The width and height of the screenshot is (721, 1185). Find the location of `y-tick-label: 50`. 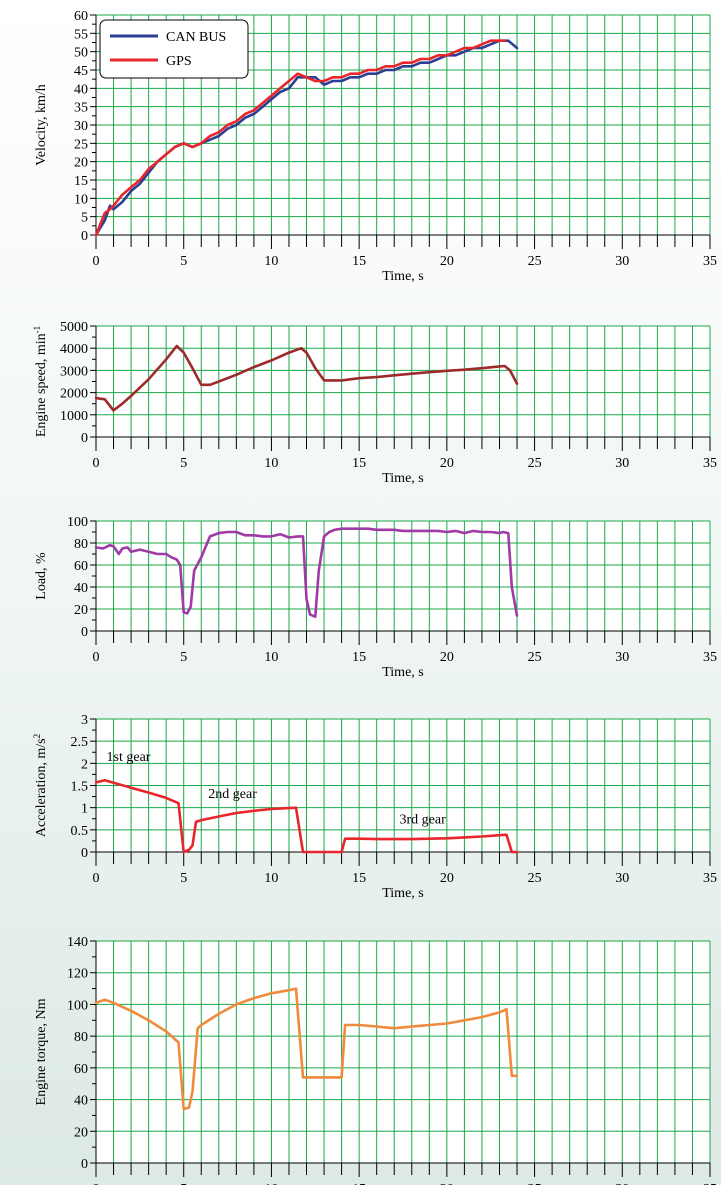

y-tick-label: 50 is located at coordinates (81, 53).